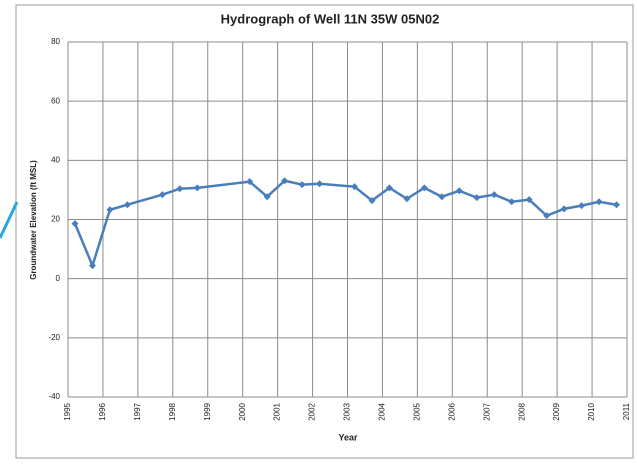  I want to click on chart-title: Hydrograph of Well 11N 35W 05N02, so click(330, 18).